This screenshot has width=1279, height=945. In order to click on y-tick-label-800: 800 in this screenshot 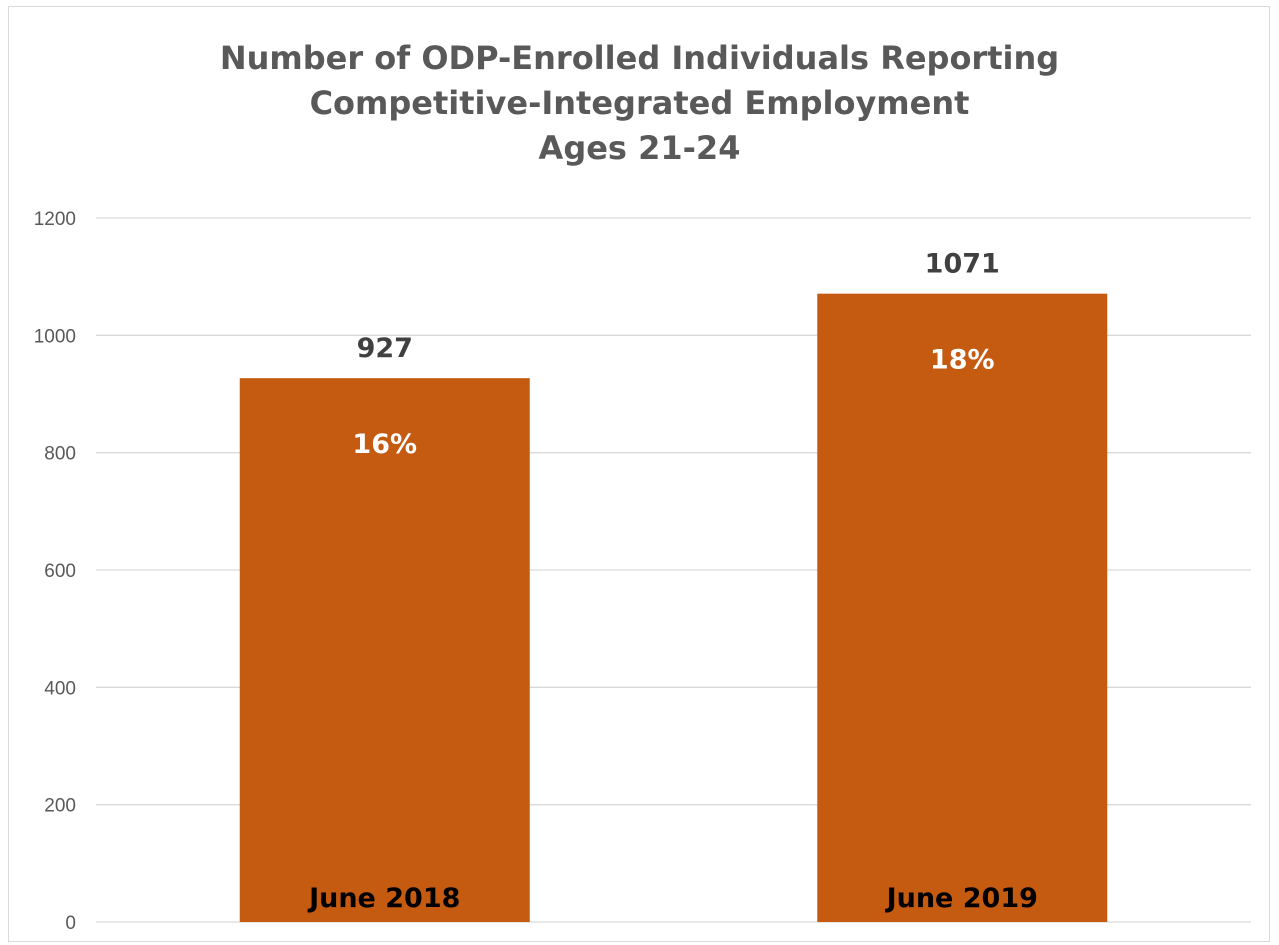, I will do `click(60, 454)`.